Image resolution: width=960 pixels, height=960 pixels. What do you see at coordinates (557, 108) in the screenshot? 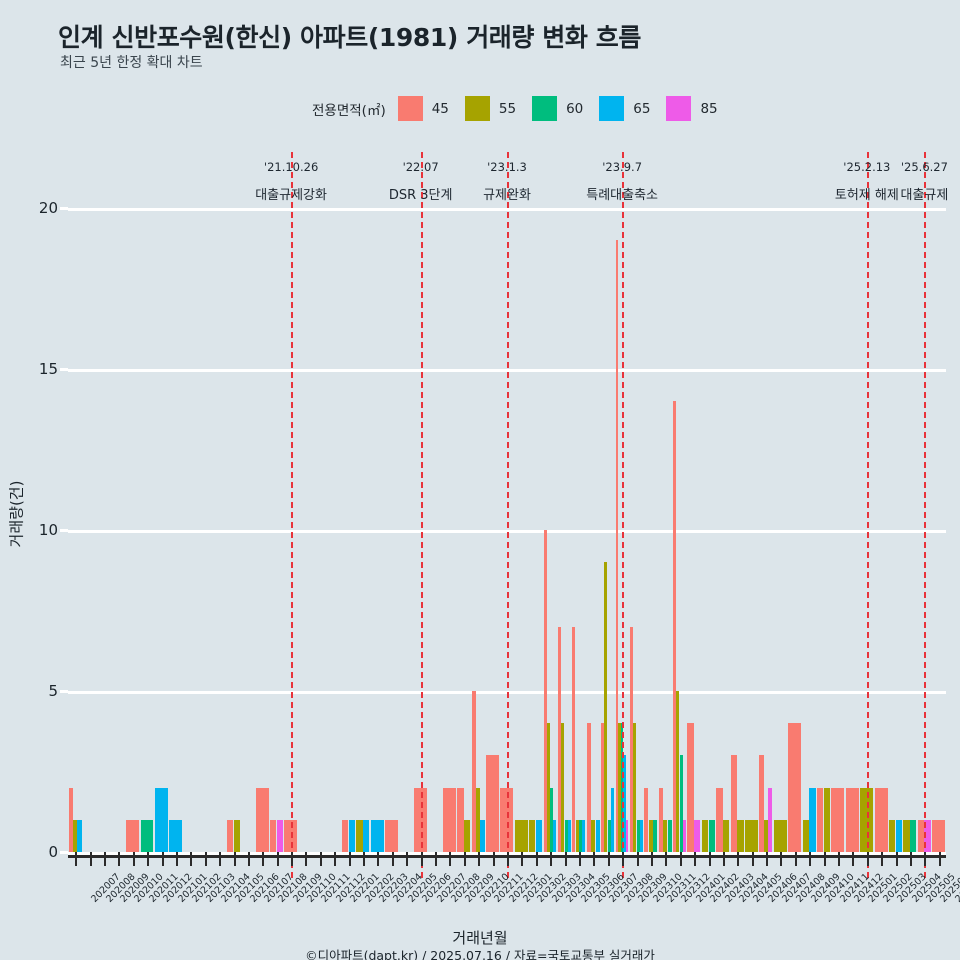
I see `legend-item-60: 60` at bounding box center [557, 108].